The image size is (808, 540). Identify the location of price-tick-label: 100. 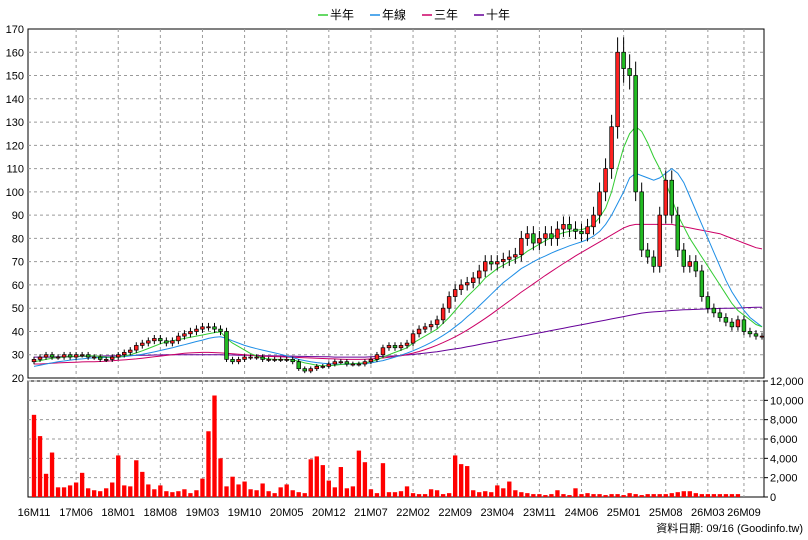
(15, 193).